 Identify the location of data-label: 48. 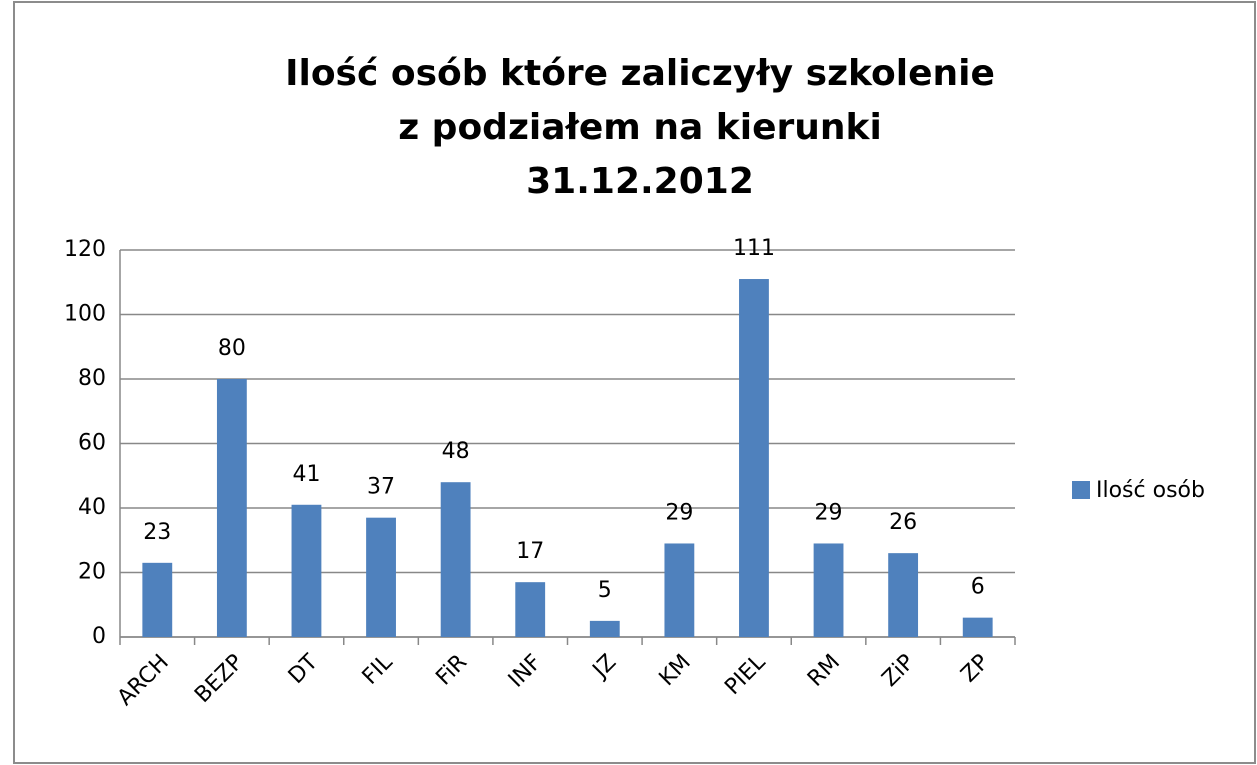
(456, 451).